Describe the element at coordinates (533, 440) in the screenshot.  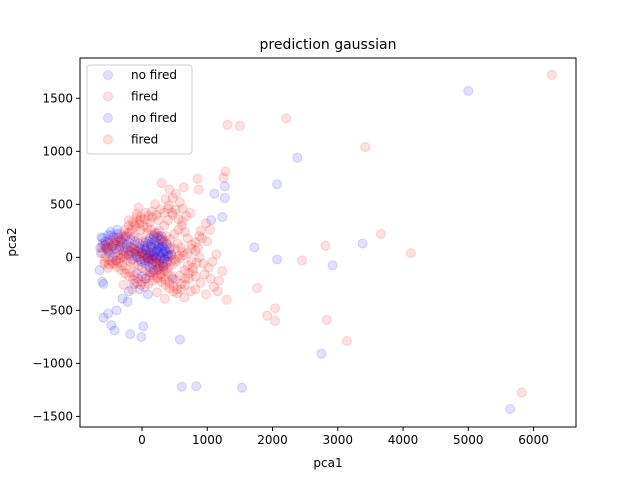
I see `x-tick-label: 6000` at that location.